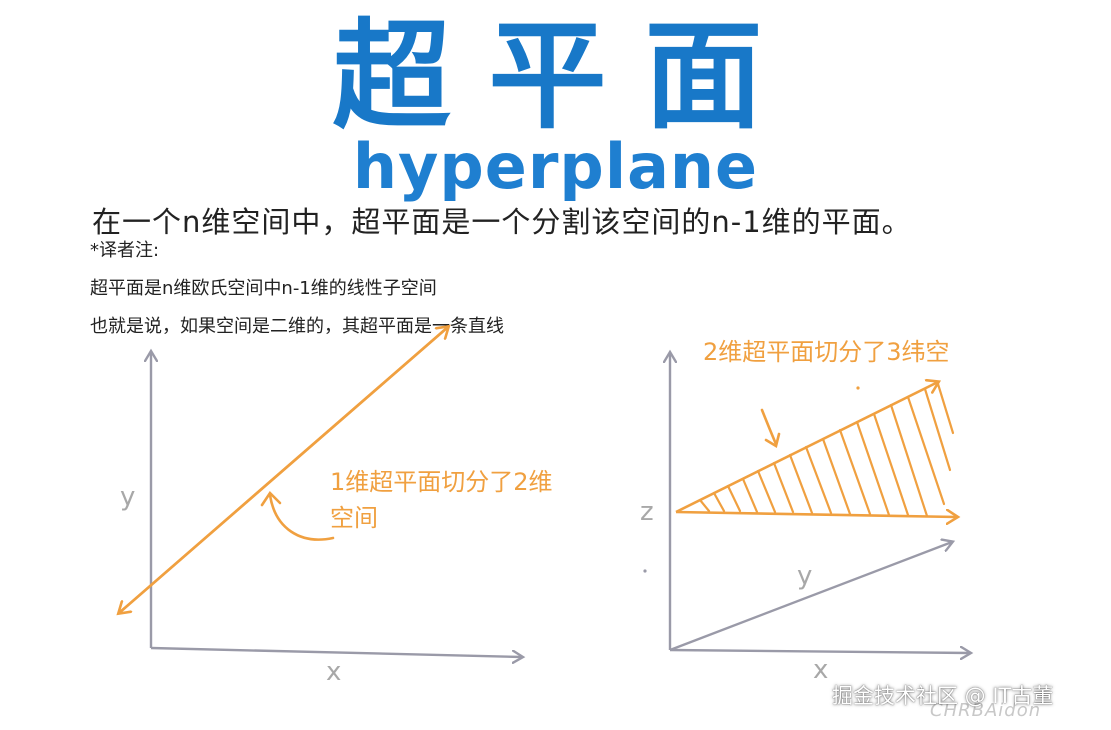 This screenshot has height=730, width=1111. I want to click on left-axes, so click(336, 504).